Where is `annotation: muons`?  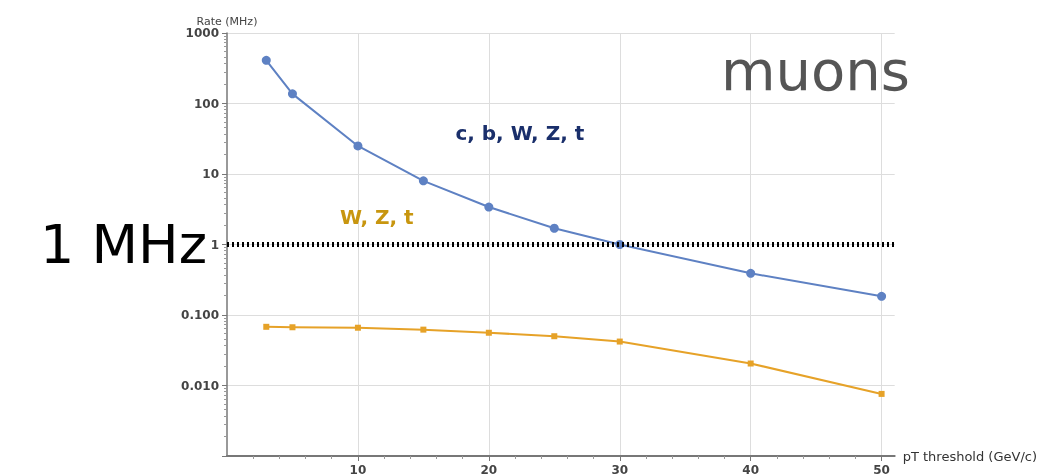 annotation: muons is located at coordinates (816, 70).